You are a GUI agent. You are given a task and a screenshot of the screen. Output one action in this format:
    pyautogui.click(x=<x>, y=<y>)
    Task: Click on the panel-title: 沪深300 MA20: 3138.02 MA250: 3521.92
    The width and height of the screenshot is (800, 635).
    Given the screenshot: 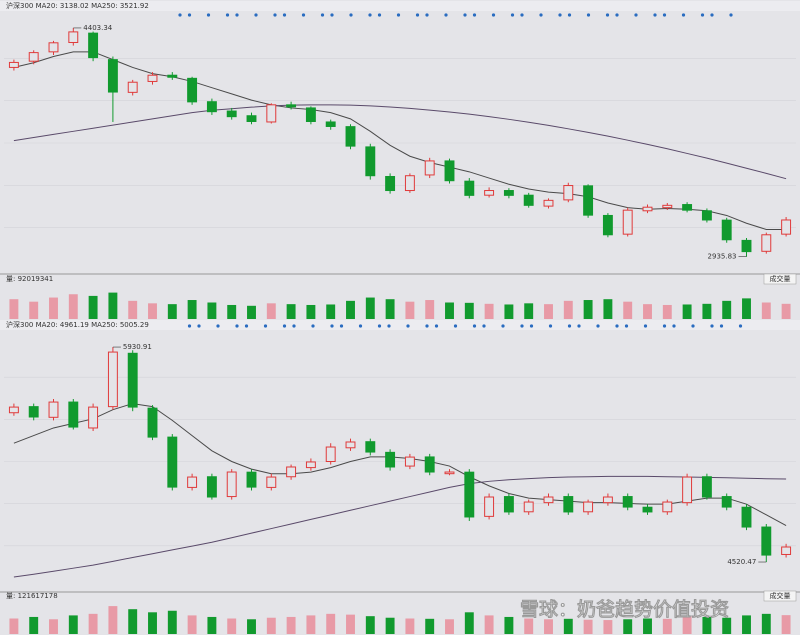 What is the action you would take?
    pyautogui.click(x=77, y=5)
    